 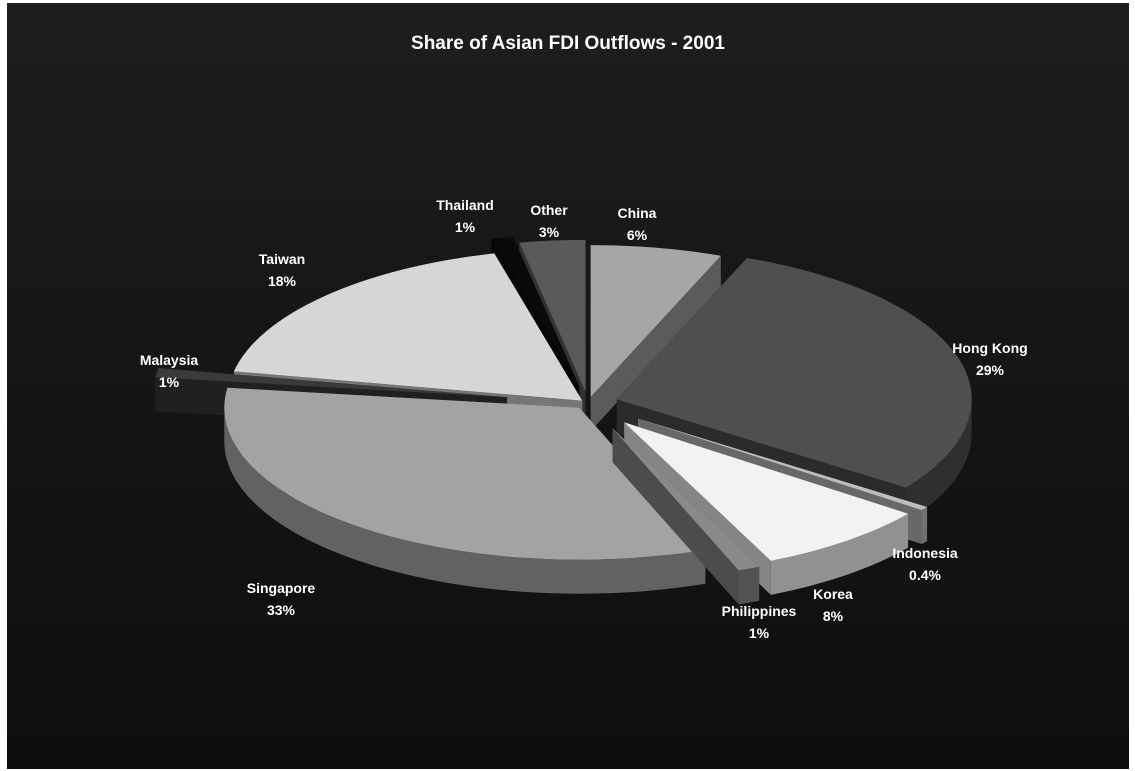 I want to click on slice-value: 18%, so click(x=282, y=281).